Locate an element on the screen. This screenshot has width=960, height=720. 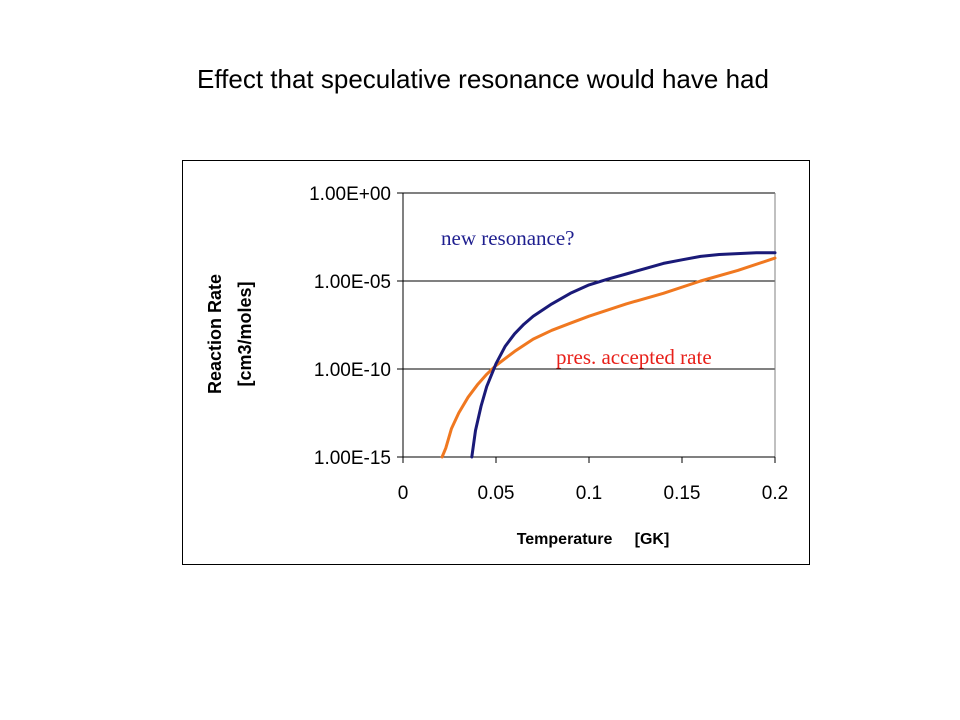
x-tick-label: 0 is located at coordinates (403, 493).